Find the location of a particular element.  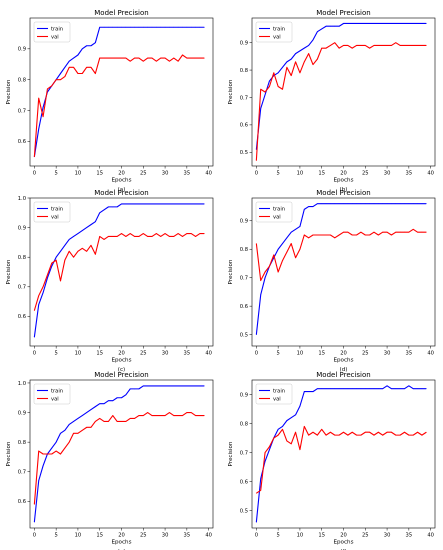

panel-label: (c) is located at coordinates (121, 370).